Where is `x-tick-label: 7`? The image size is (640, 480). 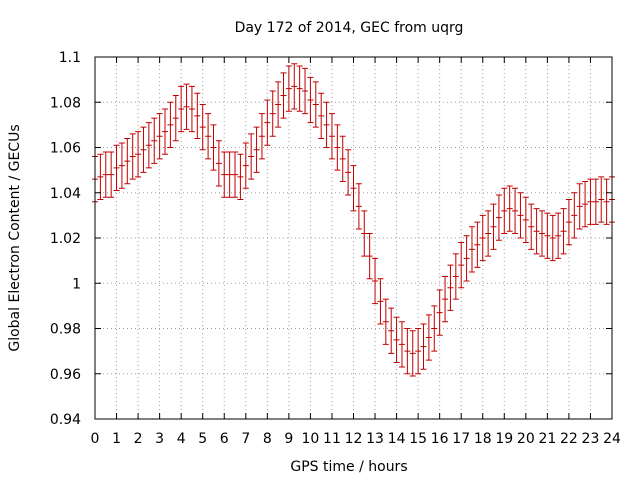 x-tick-label: 7 is located at coordinates (245, 439).